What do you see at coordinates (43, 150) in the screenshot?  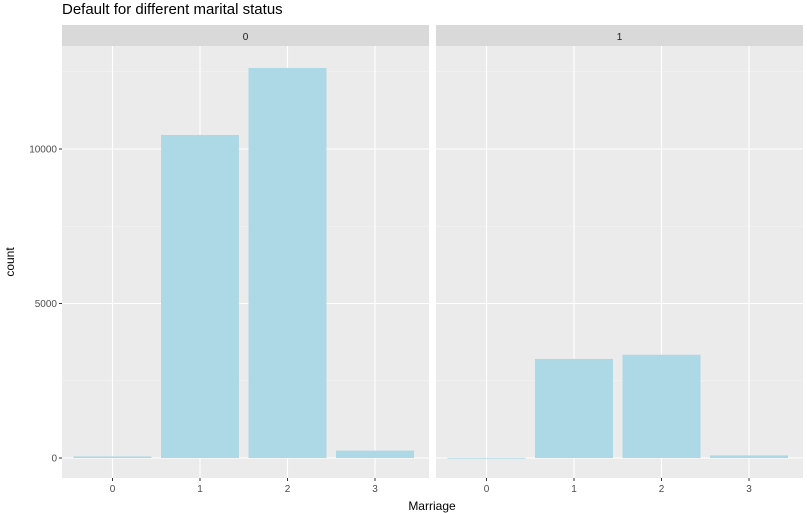 I see `y-tick-label: 10000` at bounding box center [43, 150].